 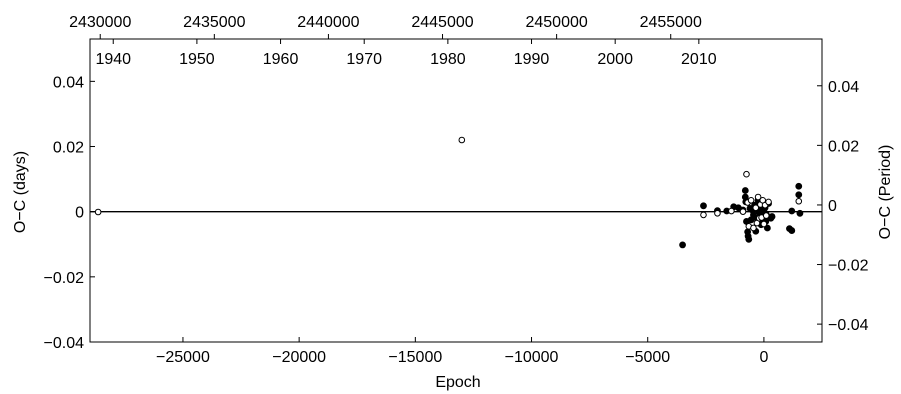 What do you see at coordinates (848, 325) in the screenshot?
I see `y-tick-label-right: −0.04` at bounding box center [848, 325].